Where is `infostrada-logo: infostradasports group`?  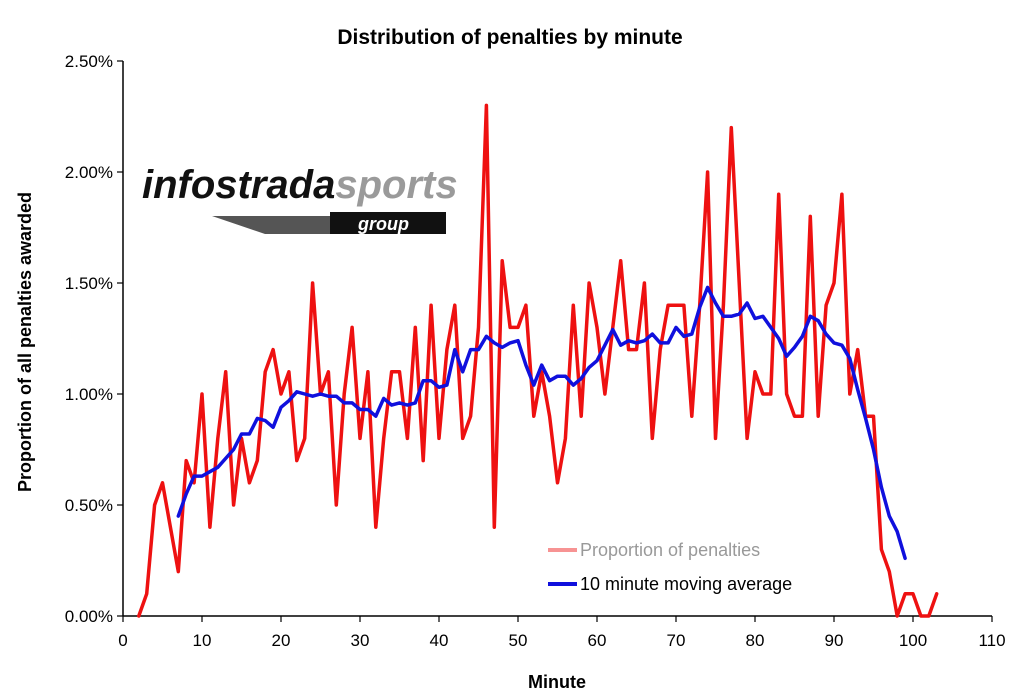 infostrada-logo: infostradasports group is located at coordinates (300, 198).